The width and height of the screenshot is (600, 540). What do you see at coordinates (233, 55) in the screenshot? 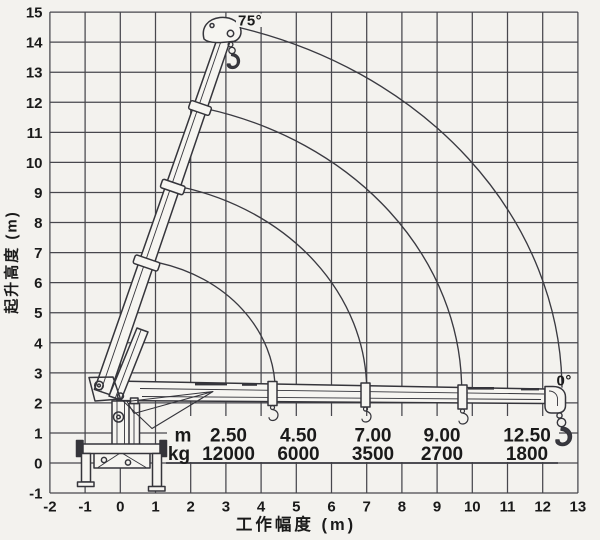
I see `hook-75deg` at bounding box center [233, 55].